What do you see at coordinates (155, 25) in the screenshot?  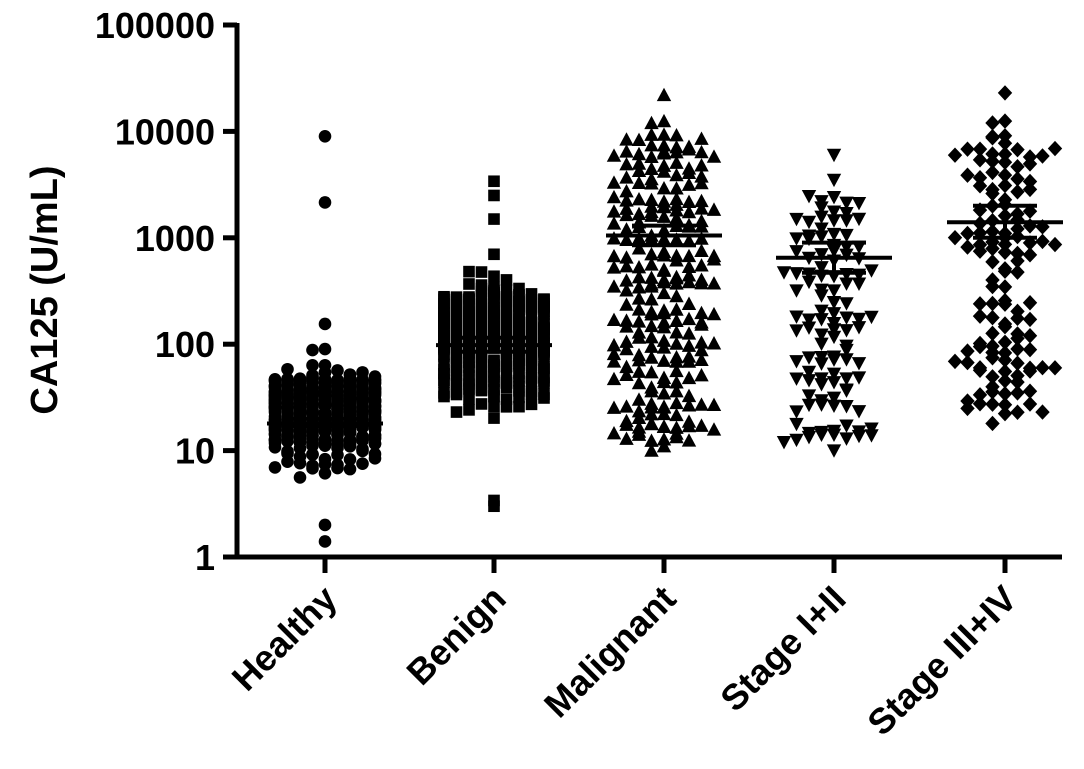 I see `y-tick-label: 100000` at bounding box center [155, 25].